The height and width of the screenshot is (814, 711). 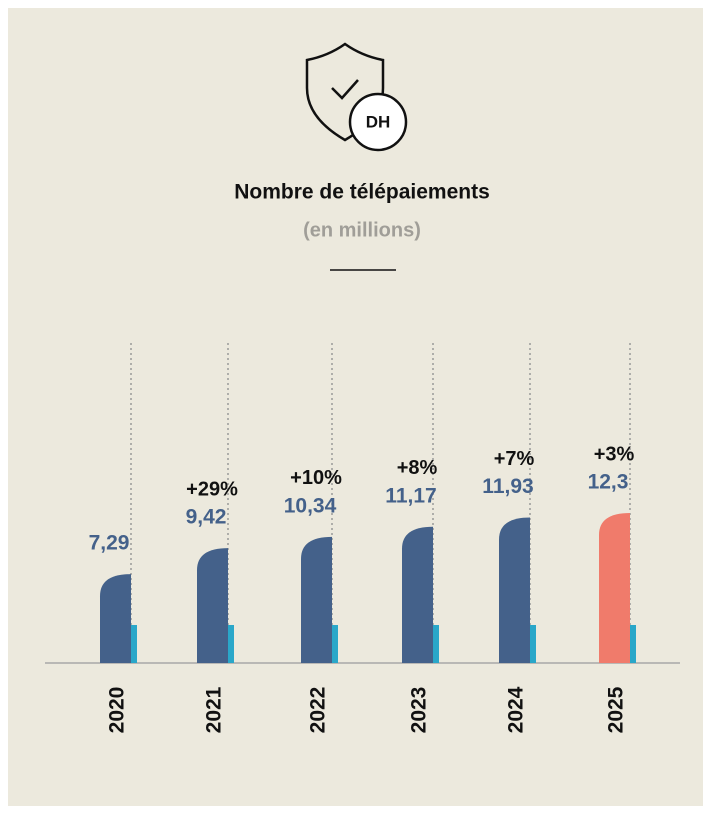 What do you see at coordinates (614, 454) in the screenshot?
I see `growth-label: +3%` at bounding box center [614, 454].